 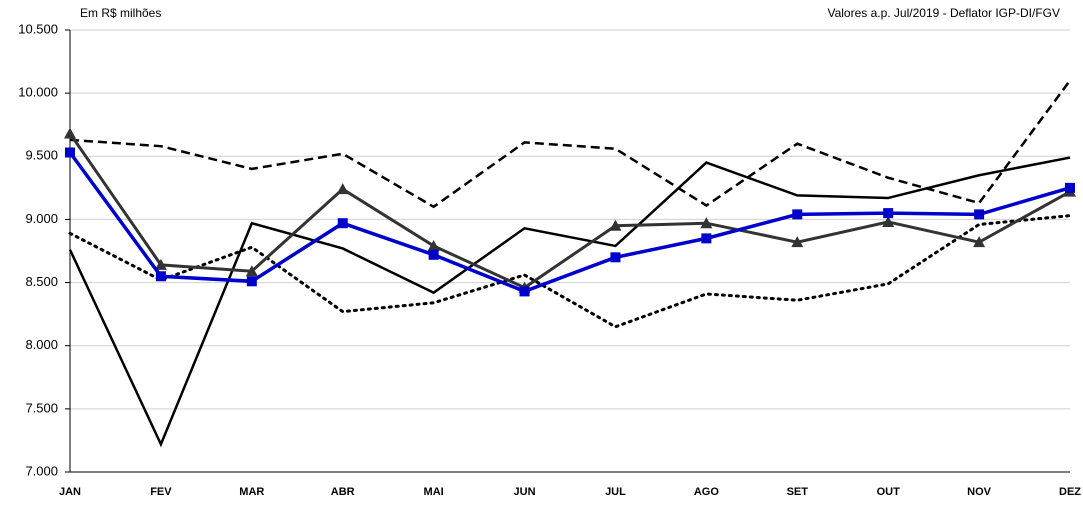 What do you see at coordinates (615, 492) in the screenshot?
I see `x-tick-label: JUL` at bounding box center [615, 492].